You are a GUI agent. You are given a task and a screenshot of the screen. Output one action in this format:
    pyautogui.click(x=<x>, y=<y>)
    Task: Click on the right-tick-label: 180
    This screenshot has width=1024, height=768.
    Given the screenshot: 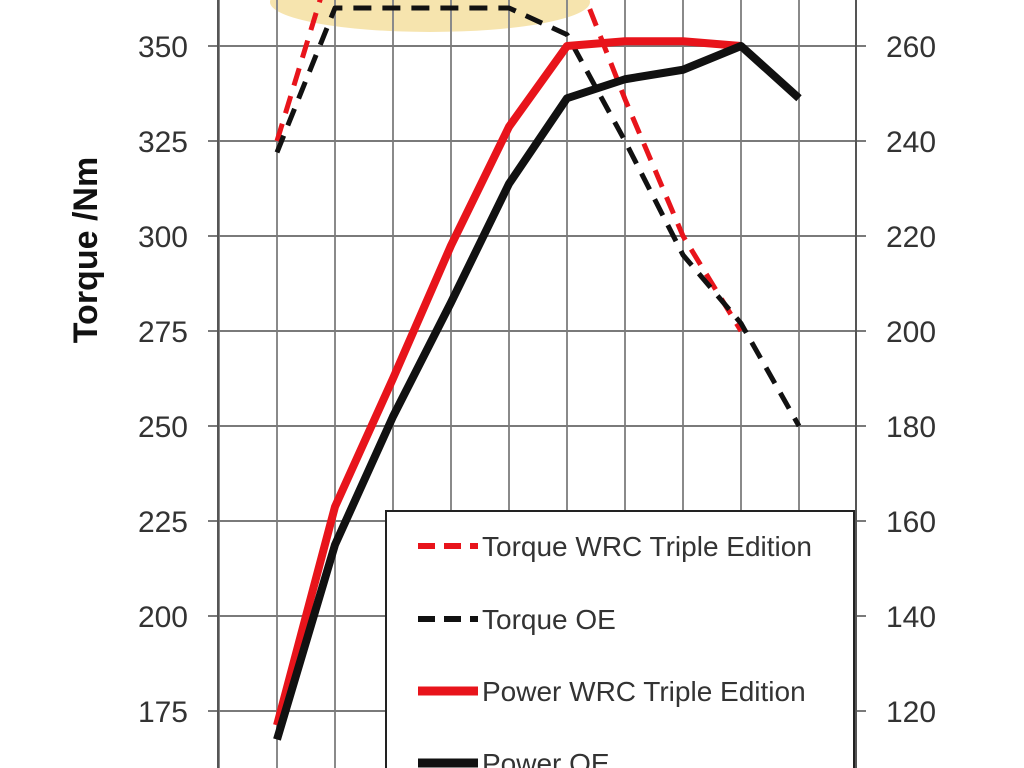 What is the action you would take?
    pyautogui.click(x=911, y=427)
    